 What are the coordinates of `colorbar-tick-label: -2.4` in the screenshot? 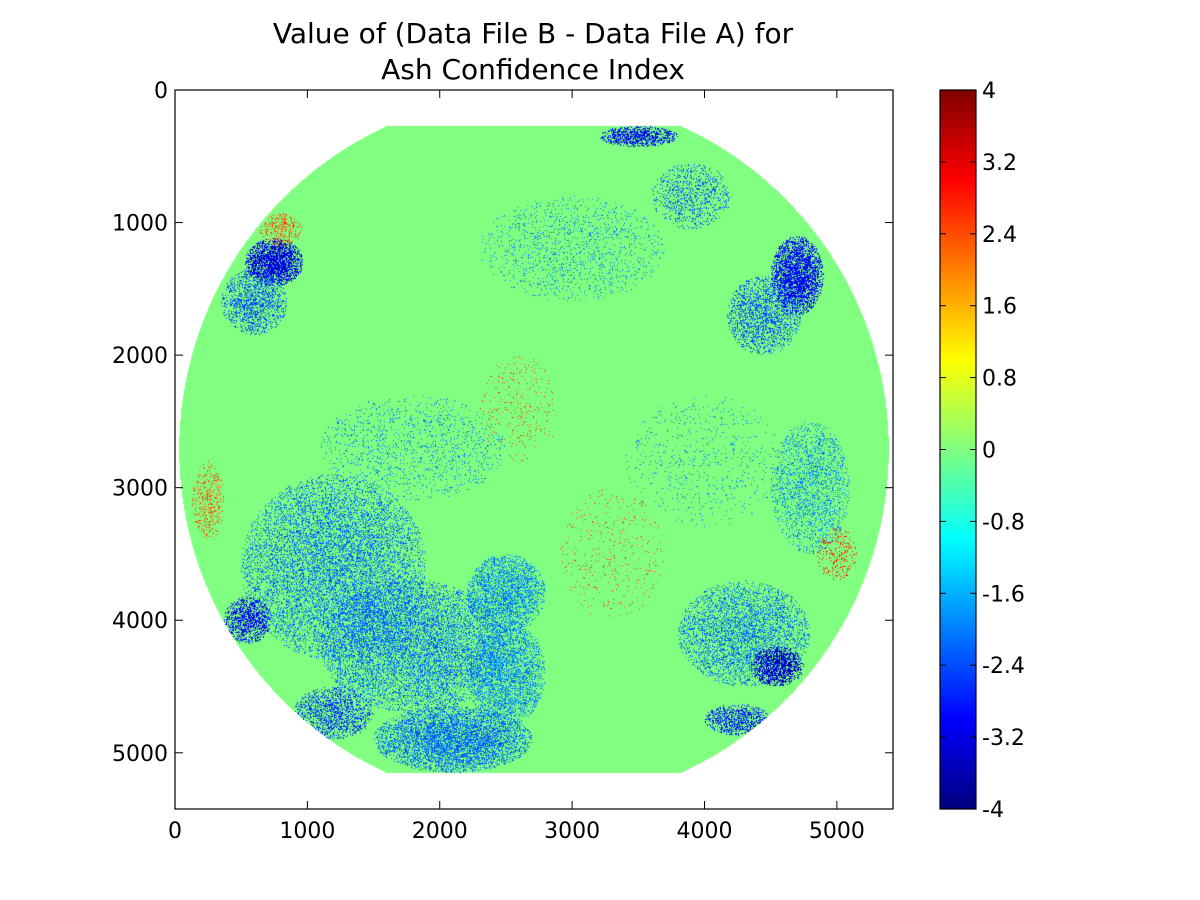 It's located at (1003, 666).